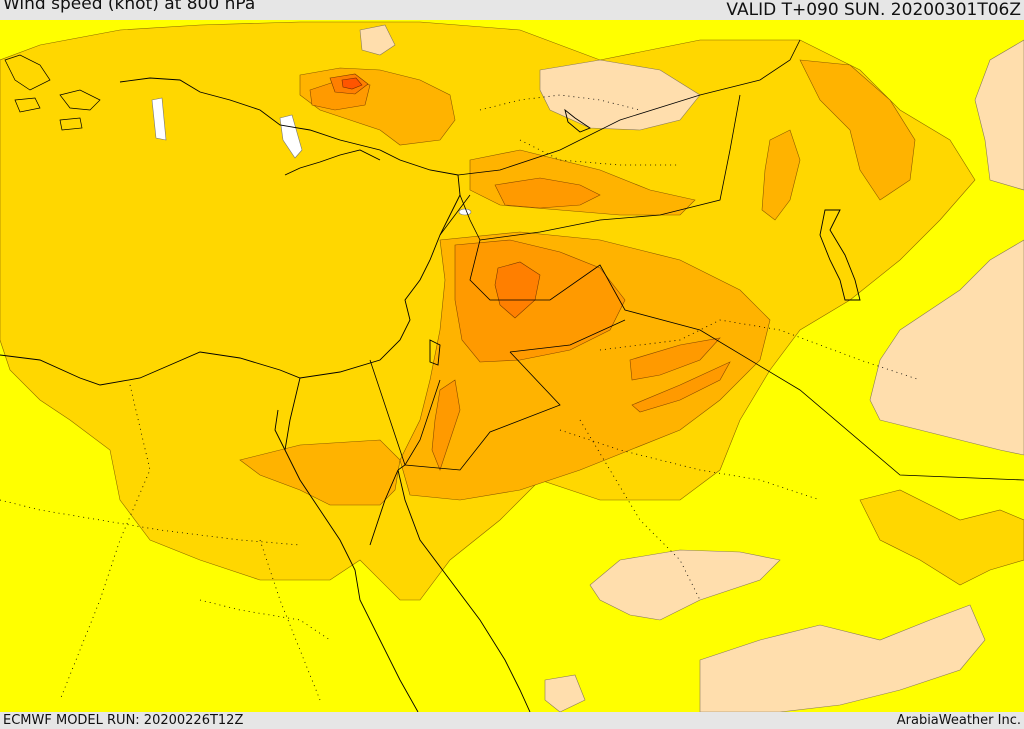 The image size is (1024, 729). What do you see at coordinates (547, 193) in the screenshot?
I see `orange-core-syria` at bounding box center [547, 193].